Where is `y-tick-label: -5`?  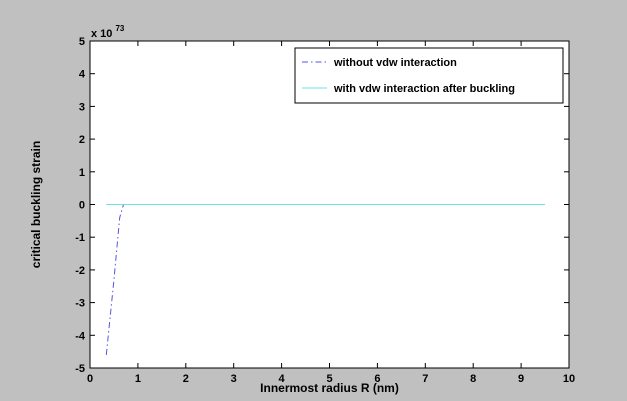
y-tick-label: -5 is located at coordinates (80, 369).